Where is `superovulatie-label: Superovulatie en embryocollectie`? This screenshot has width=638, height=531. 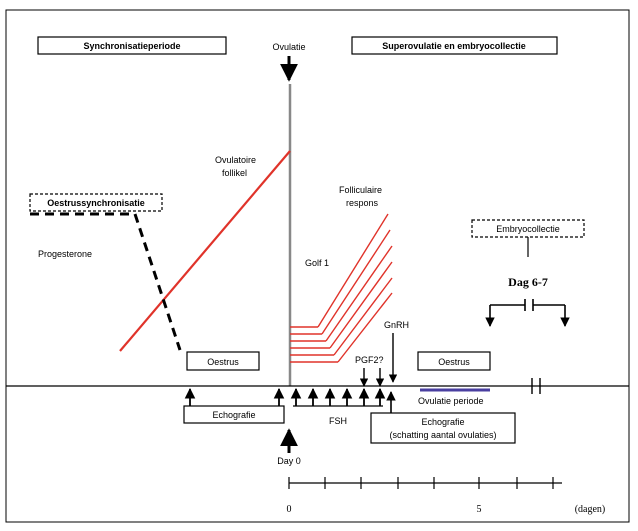 superovulatie-label: Superovulatie en embryocollectie is located at coordinates (454, 46).